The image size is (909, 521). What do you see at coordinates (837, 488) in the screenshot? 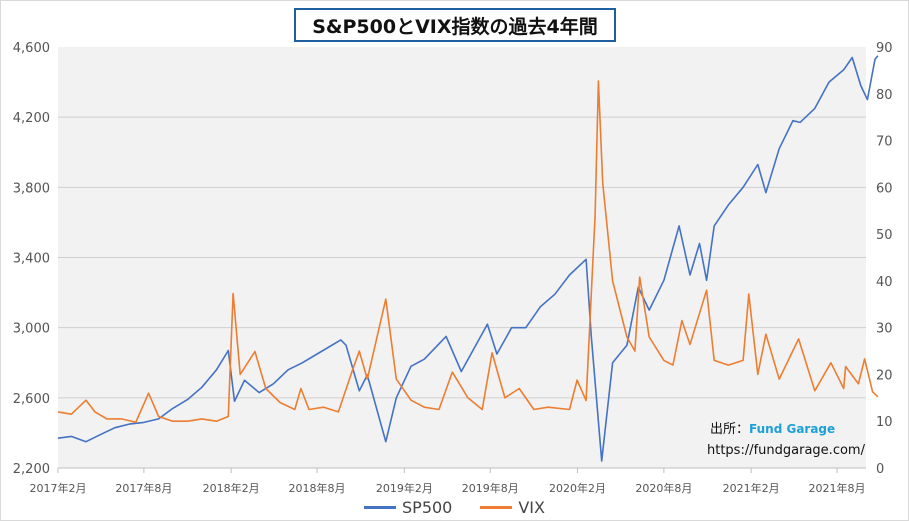
I see `x-tick-label: 2021年8月` at bounding box center [837, 488].